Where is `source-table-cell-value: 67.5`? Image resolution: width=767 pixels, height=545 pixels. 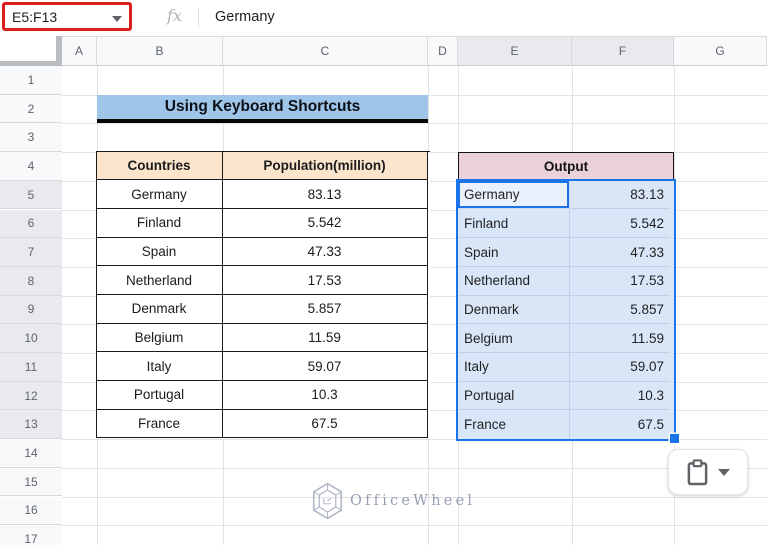
source-table-cell-value: 67.5 is located at coordinates (325, 424).